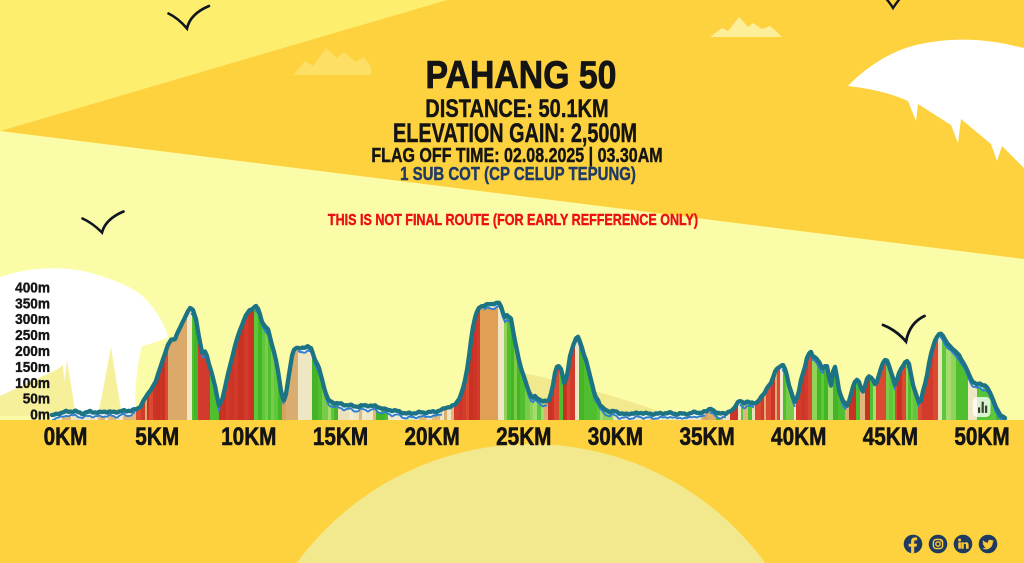  Describe the element at coordinates (518, 173) in the screenshot. I see `svg-text: 1 SUB COT (CP CELUP TEPUNG)` at that location.